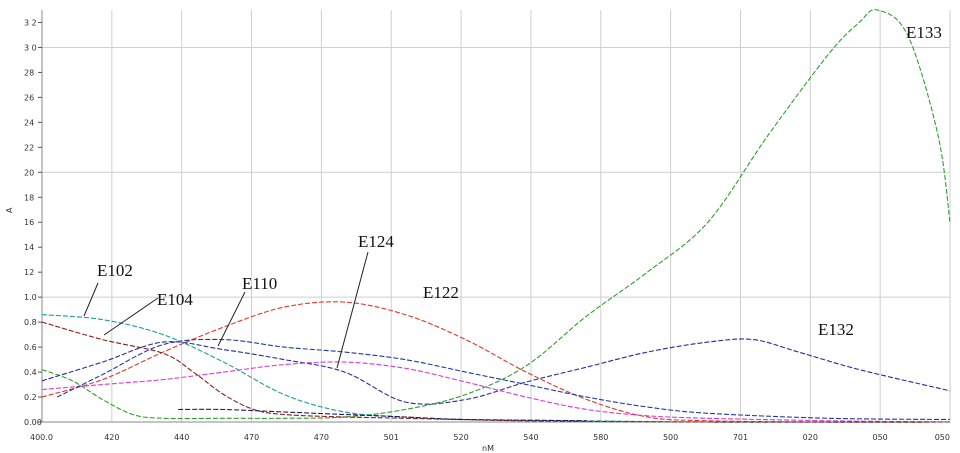 This screenshot has width=960, height=453. Describe the element at coordinates (391, 437) in the screenshot. I see `x-tick-label: 501` at that location.